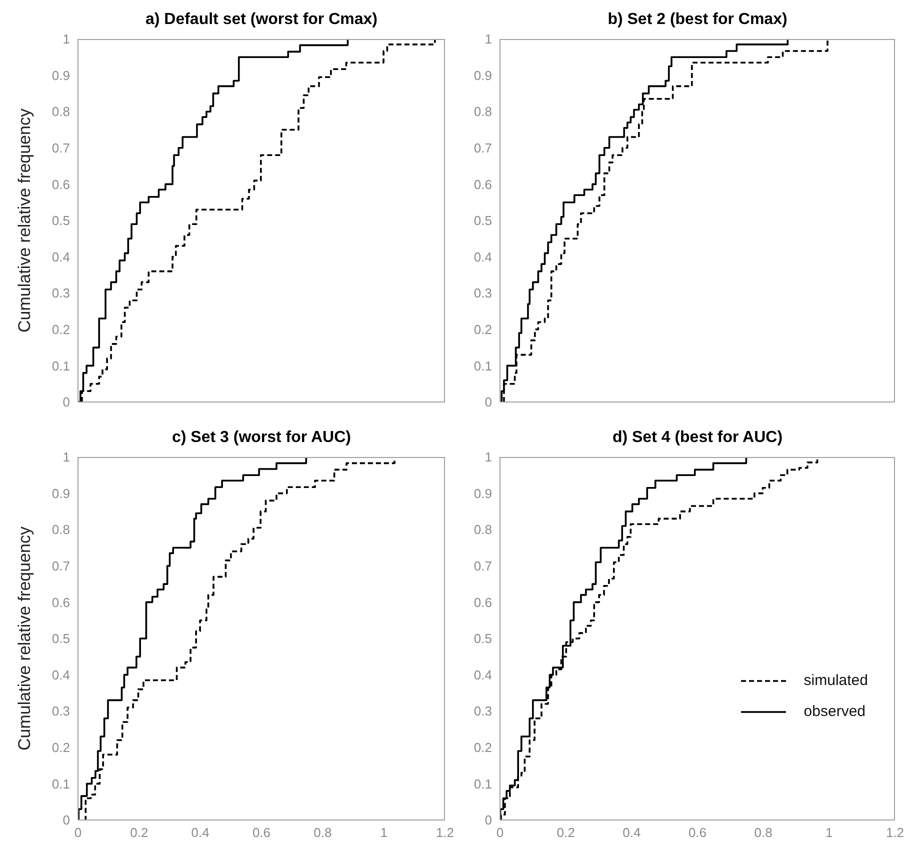  What do you see at coordinates (836, 680) in the screenshot?
I see `legend-label: simulated` at bounding box center [836, 680].